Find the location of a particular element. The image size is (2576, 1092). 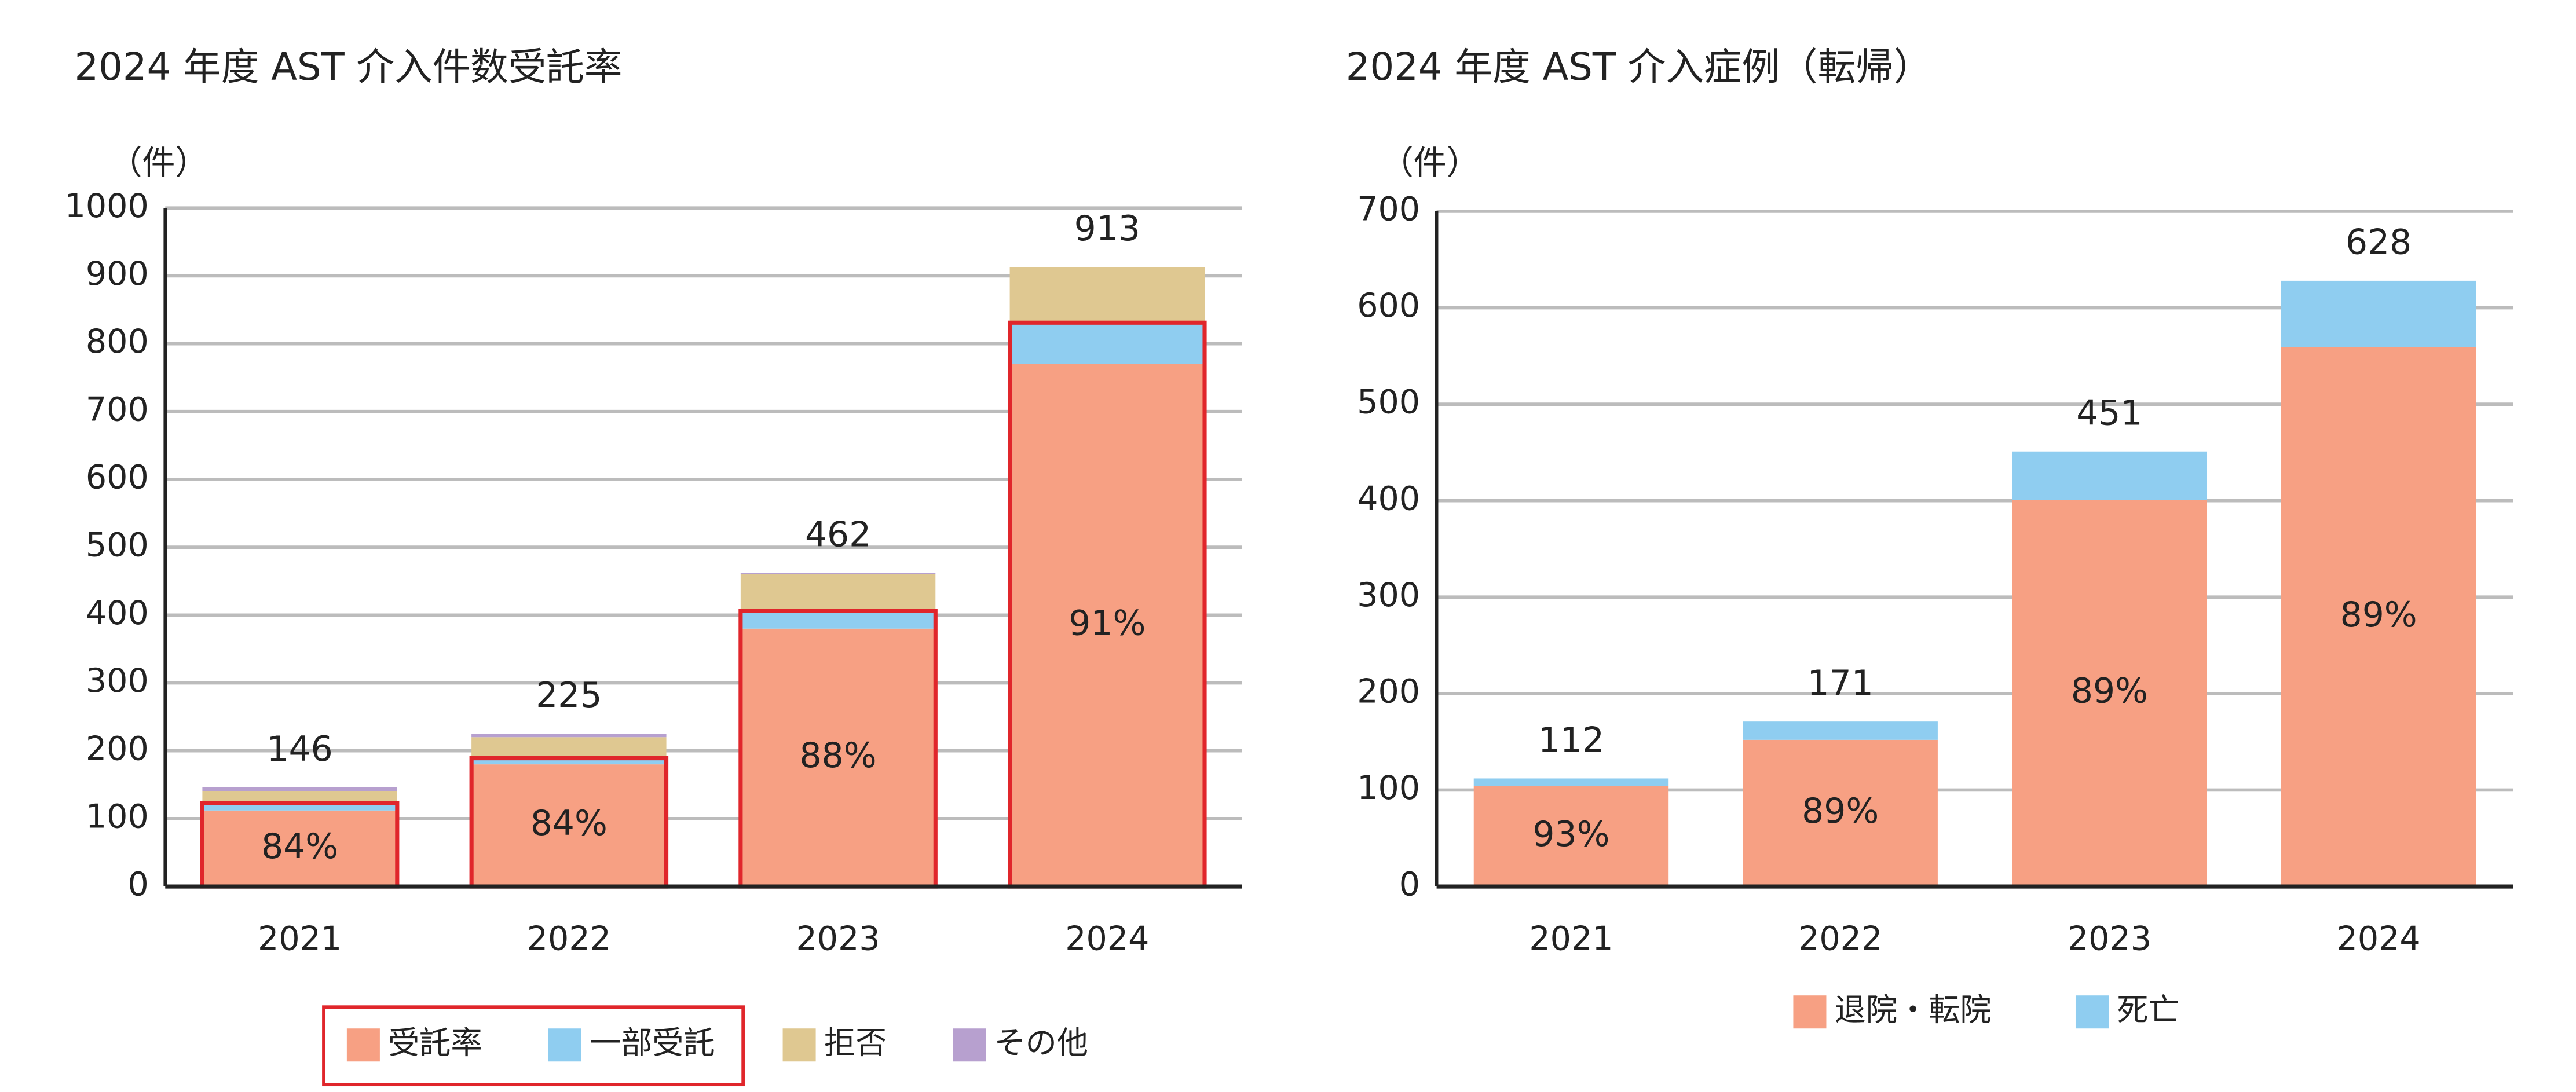

chart-title: 2024 年度 AST 介入症例（転帰） is located at coordinates (1639, 67).